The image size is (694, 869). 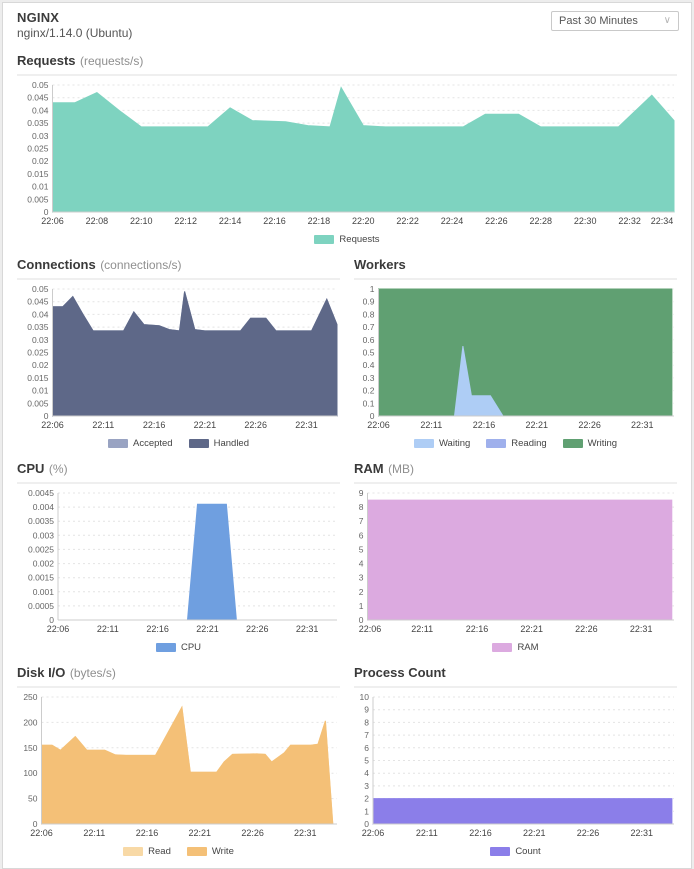 I want to click on svg-text: 0.003, so click(x=44, y=535).